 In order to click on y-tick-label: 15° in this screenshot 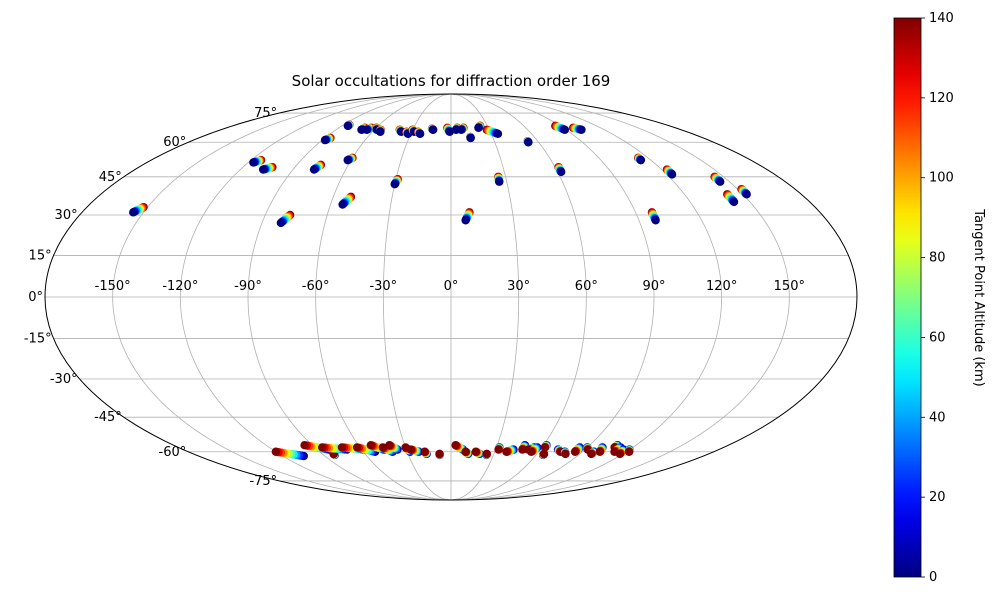, I will do `click(40, 255)`.